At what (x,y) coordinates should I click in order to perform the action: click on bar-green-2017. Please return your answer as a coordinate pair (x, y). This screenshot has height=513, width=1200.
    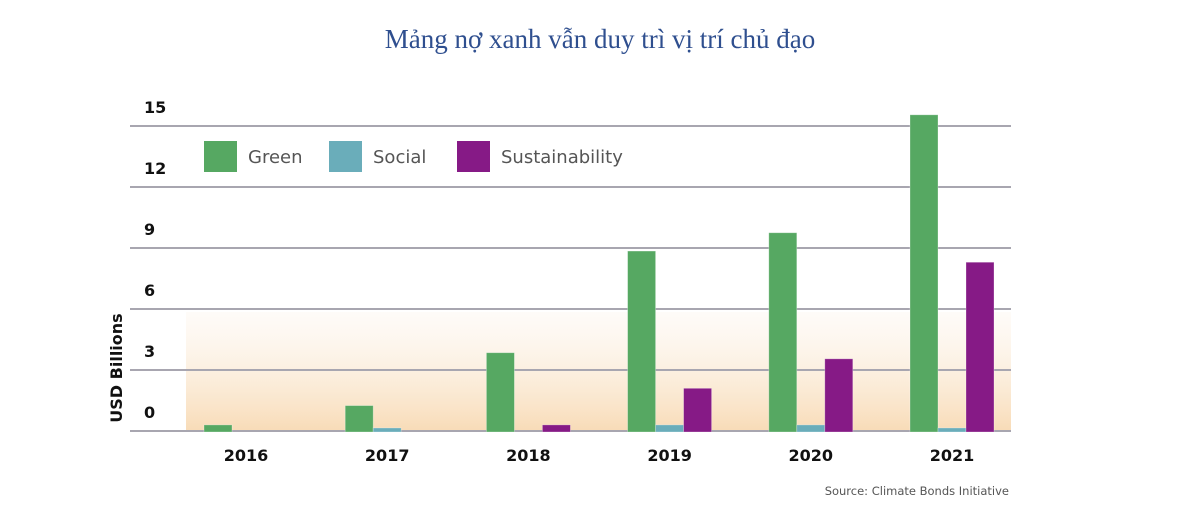
    Looking at the image, I should click on (359, 419).